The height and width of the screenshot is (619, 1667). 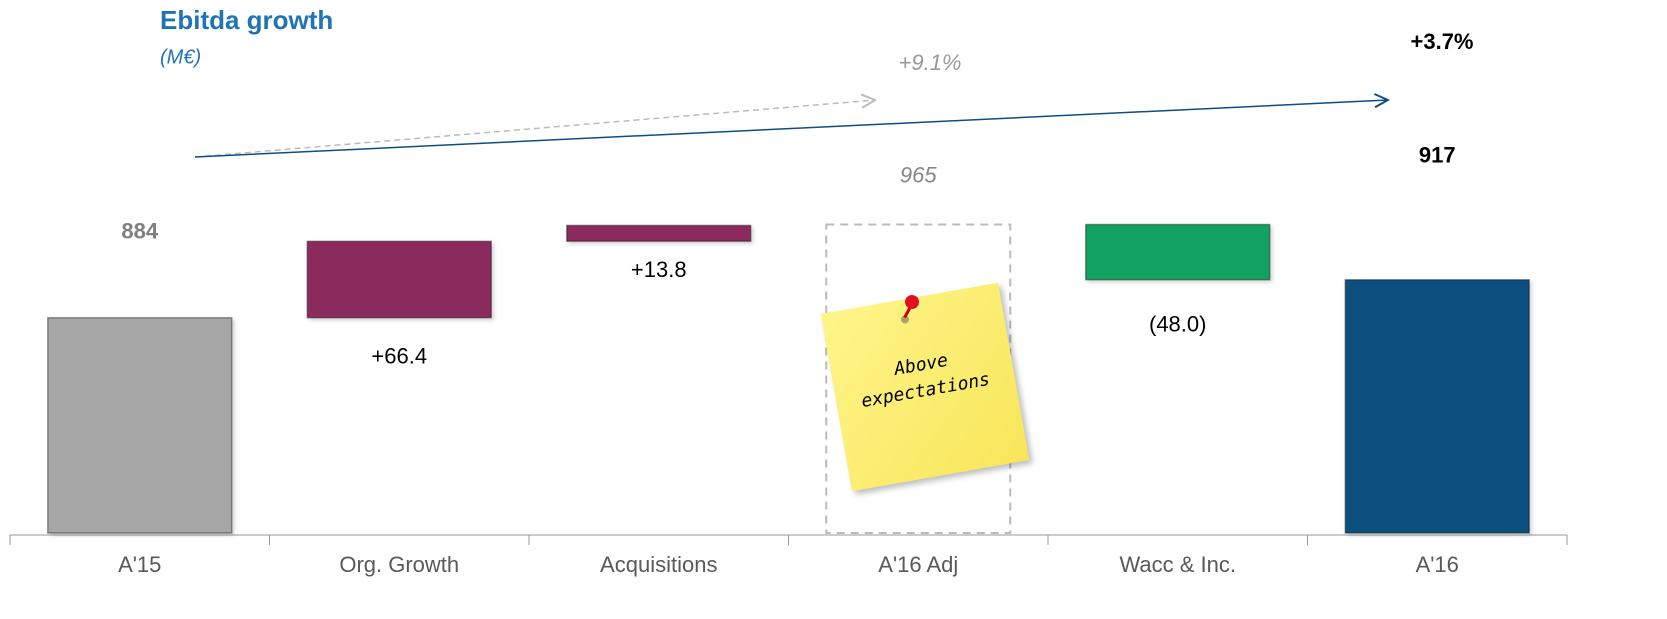 What do you see at coordinates (534, 129) in the screenshot?
I see `growth-arrow-adj` at bounding box center [534, 129].